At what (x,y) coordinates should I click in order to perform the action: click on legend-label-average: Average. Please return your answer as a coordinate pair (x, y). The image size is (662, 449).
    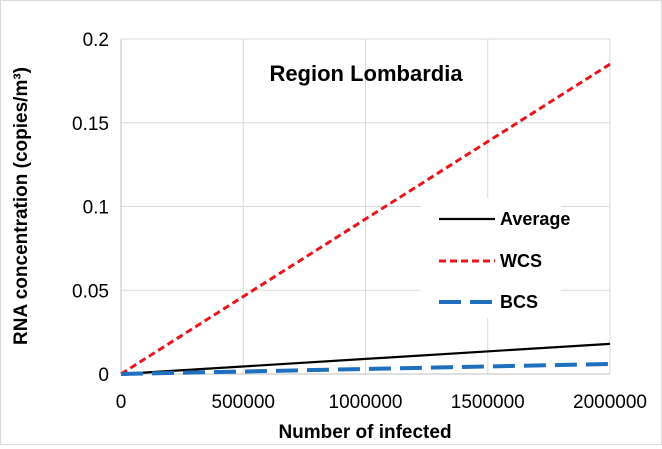
    Looking at the image, I should click on (535, 219).